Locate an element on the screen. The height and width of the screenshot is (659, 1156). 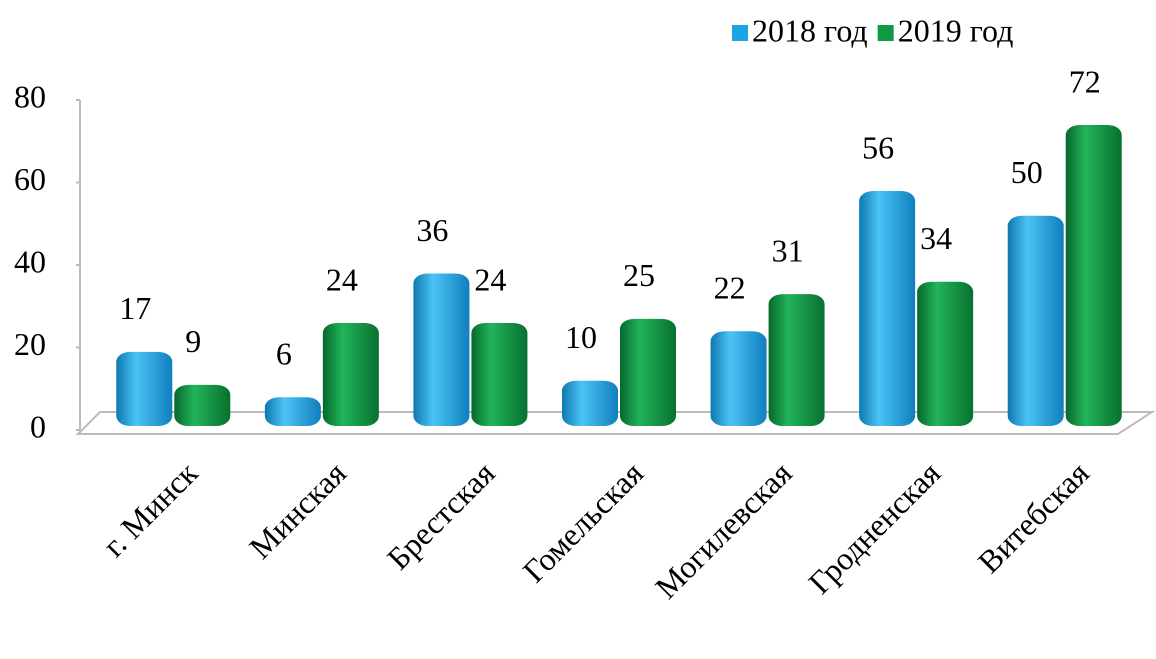
data-label: 25 is located at coordinates (639, 275).